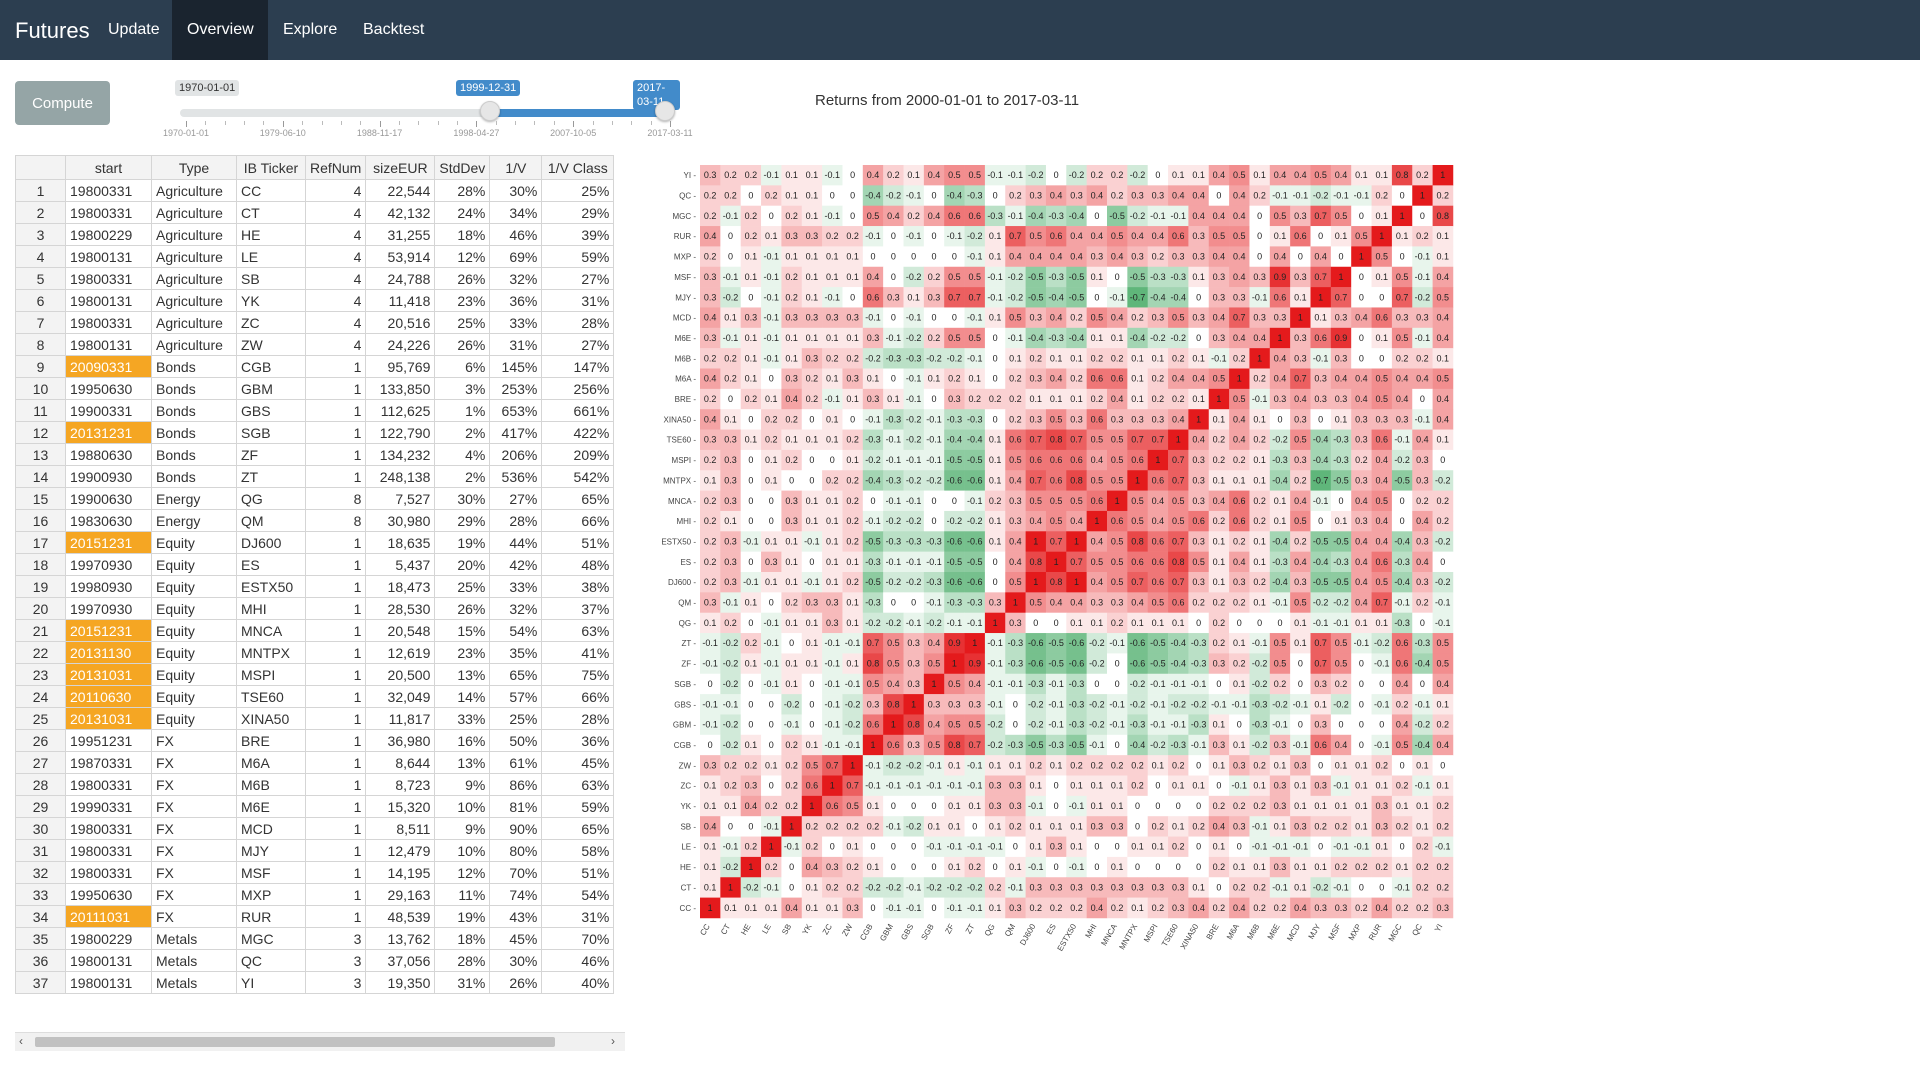 This screenshot has width=1920, height=1080. I want to click on table-row: 24 20110630 Equity TSE60 1 32,049 14% 57% 66%, so click(315, 696).